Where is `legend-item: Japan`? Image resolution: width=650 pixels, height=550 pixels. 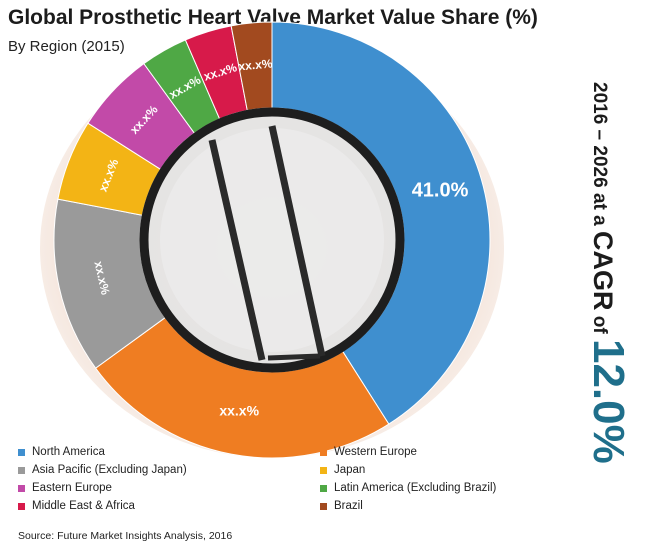 legend-item: Japan is located at coordinates (342, 470).